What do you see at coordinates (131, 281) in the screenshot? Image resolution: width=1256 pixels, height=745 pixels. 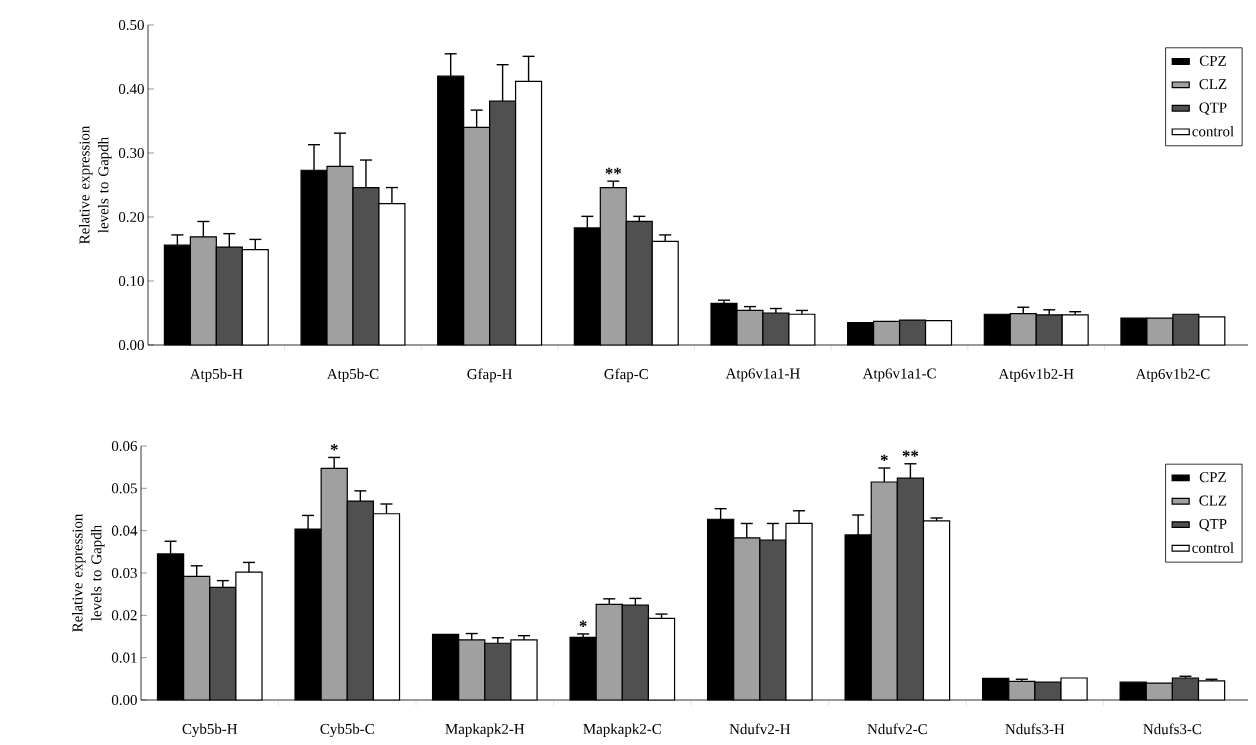 I see `y-tick-label: 0.10` at bounding box center [131, 281].